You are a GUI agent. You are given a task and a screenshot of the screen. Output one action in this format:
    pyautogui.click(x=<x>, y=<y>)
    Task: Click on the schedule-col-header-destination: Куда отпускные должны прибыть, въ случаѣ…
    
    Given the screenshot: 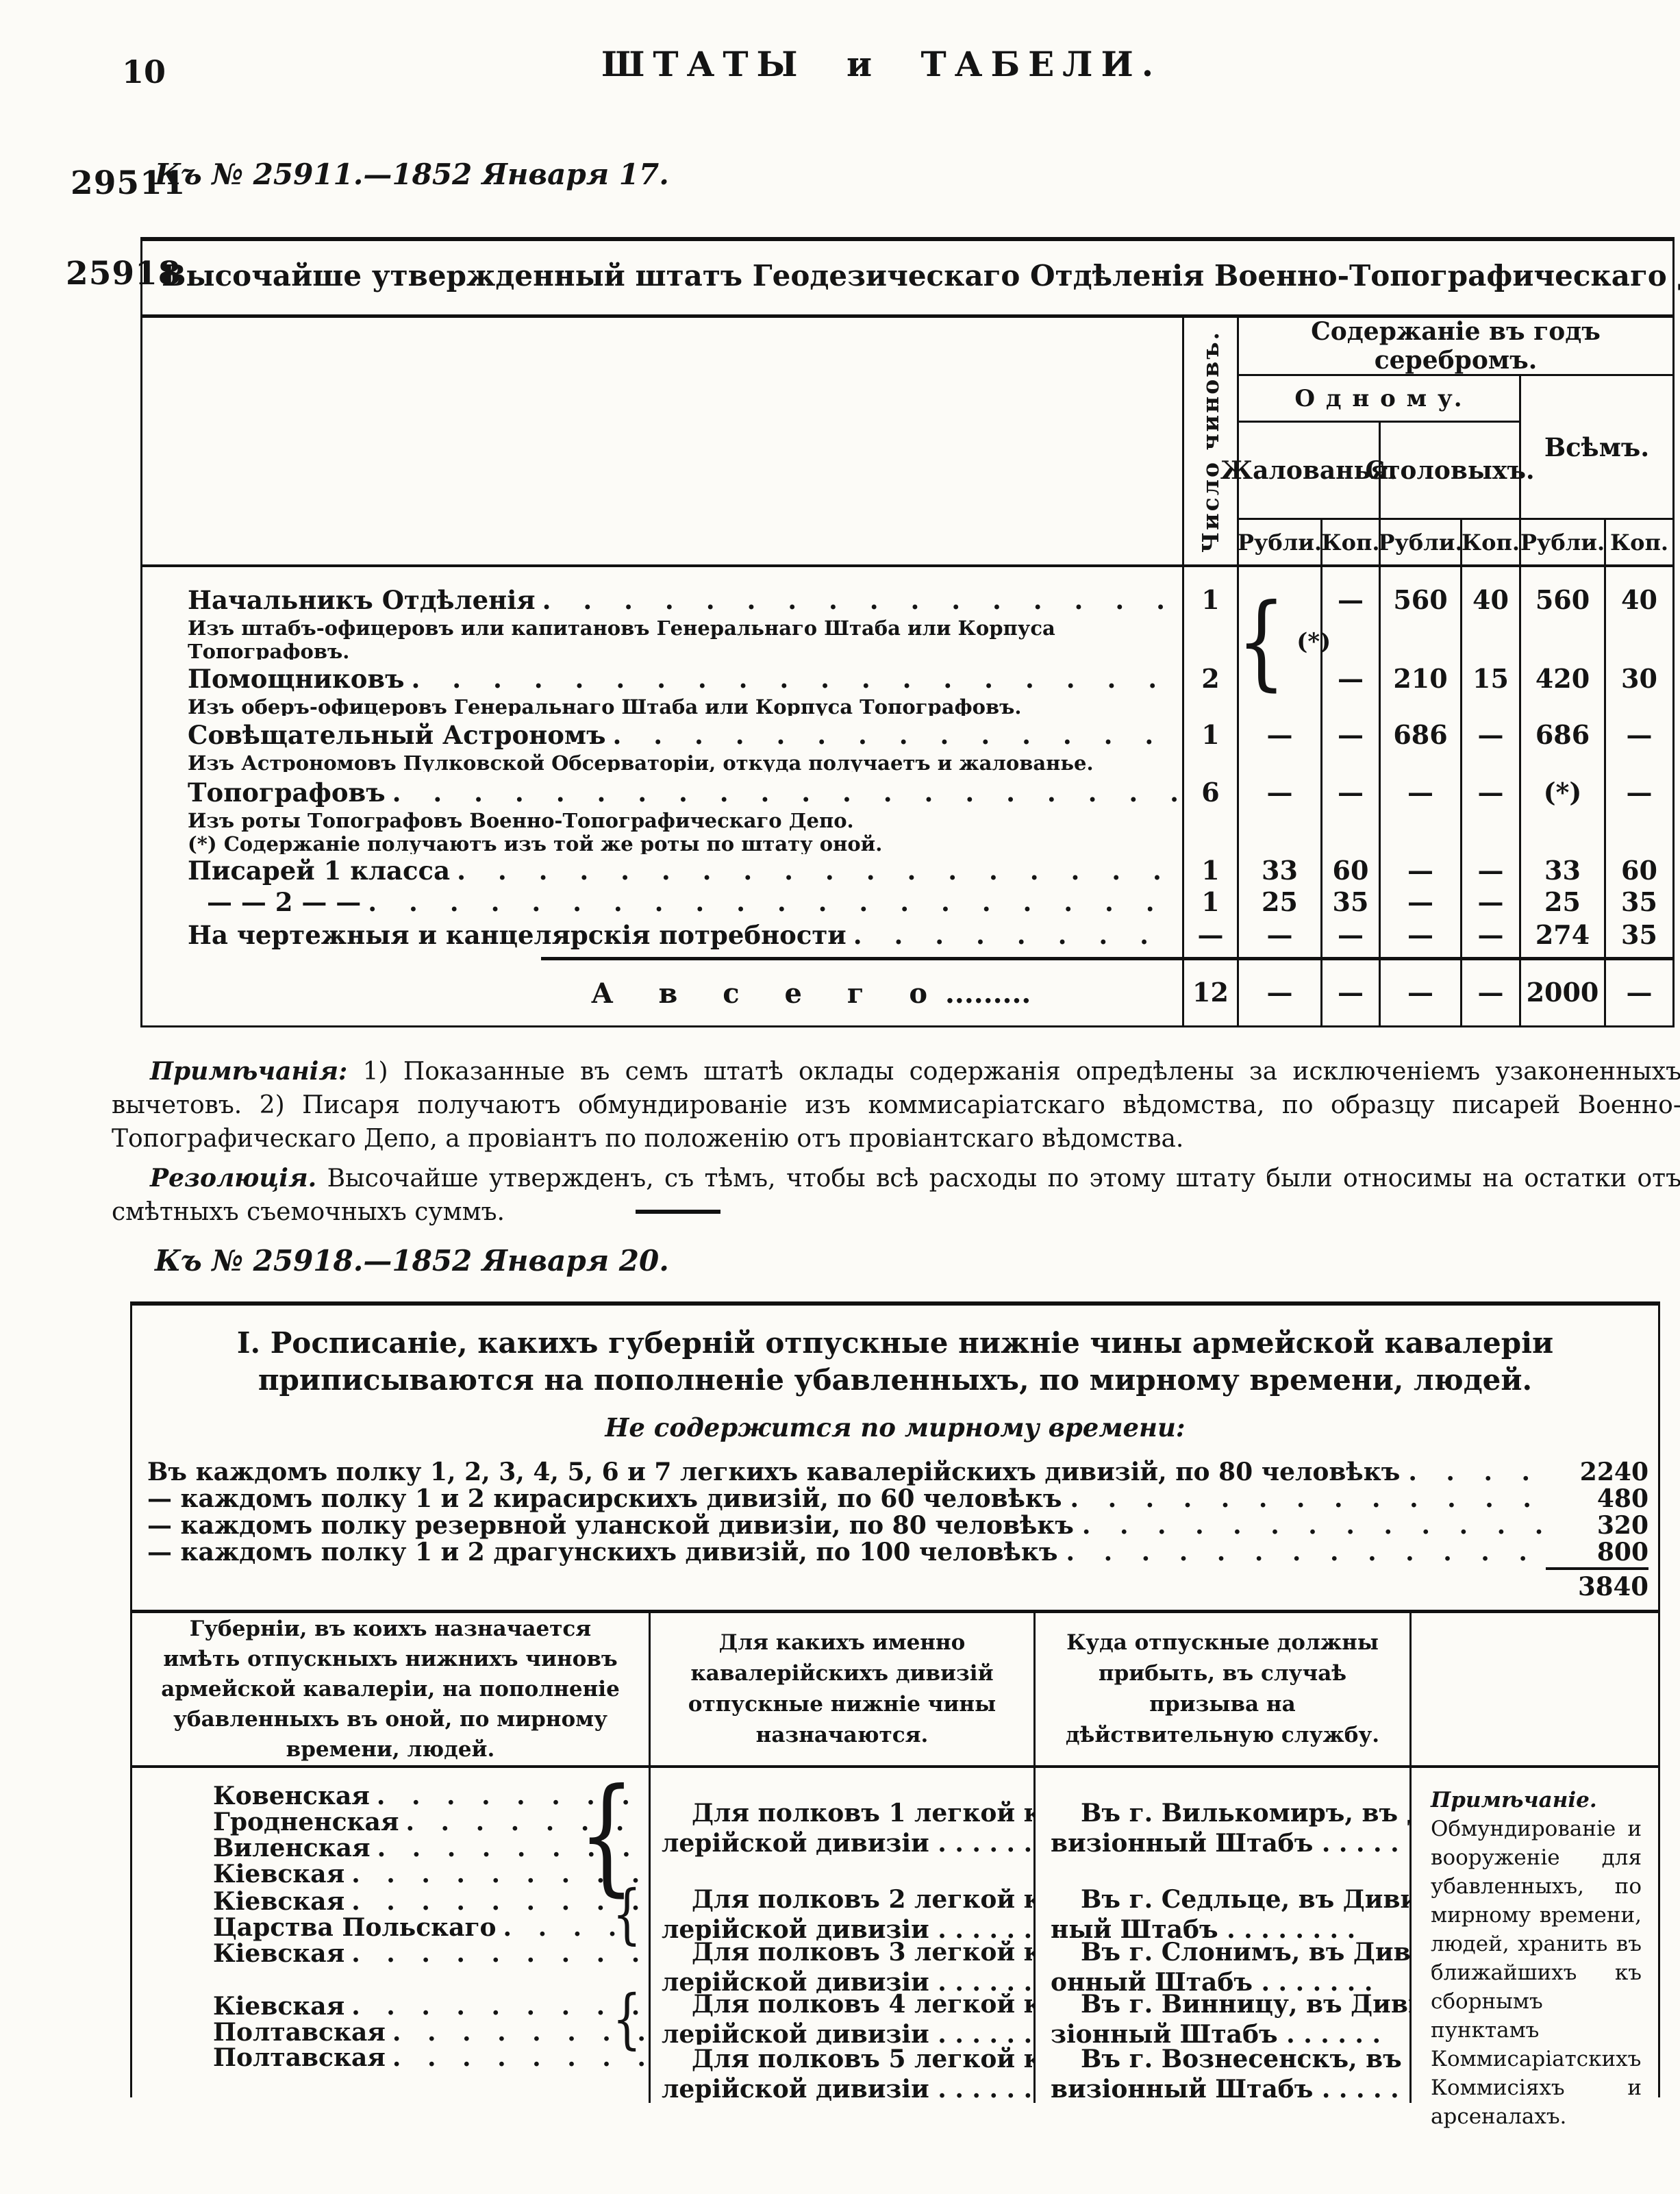 What is the action you would take?
    pyautogui.click(x=1224, y=1689)
    